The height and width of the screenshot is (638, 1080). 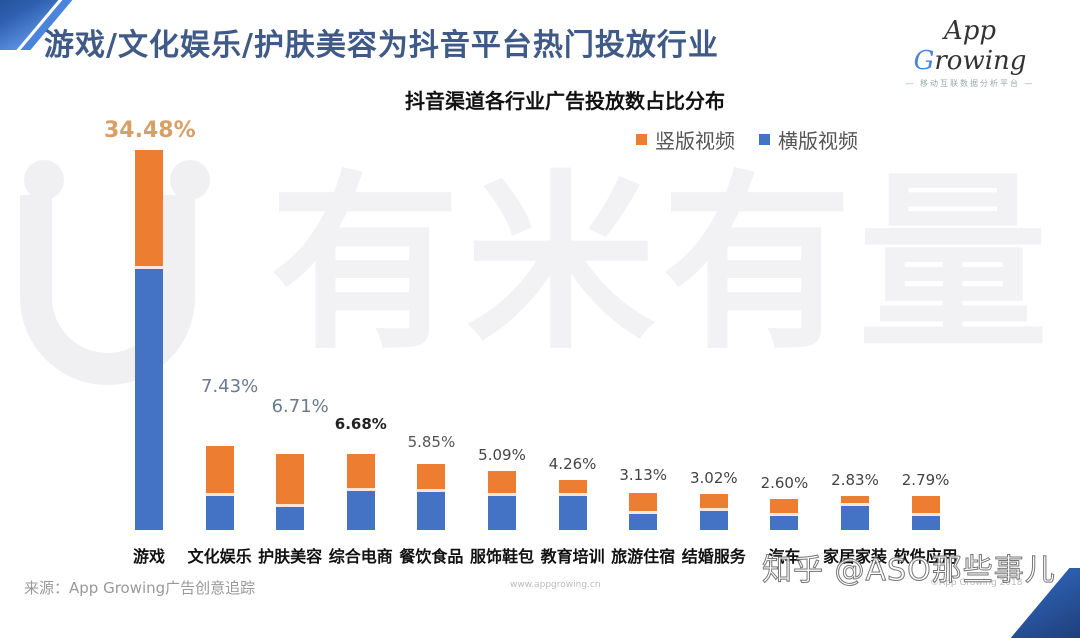 I want to click on legend-item-vertical: 竖版视频, so click(x=685, y=139).